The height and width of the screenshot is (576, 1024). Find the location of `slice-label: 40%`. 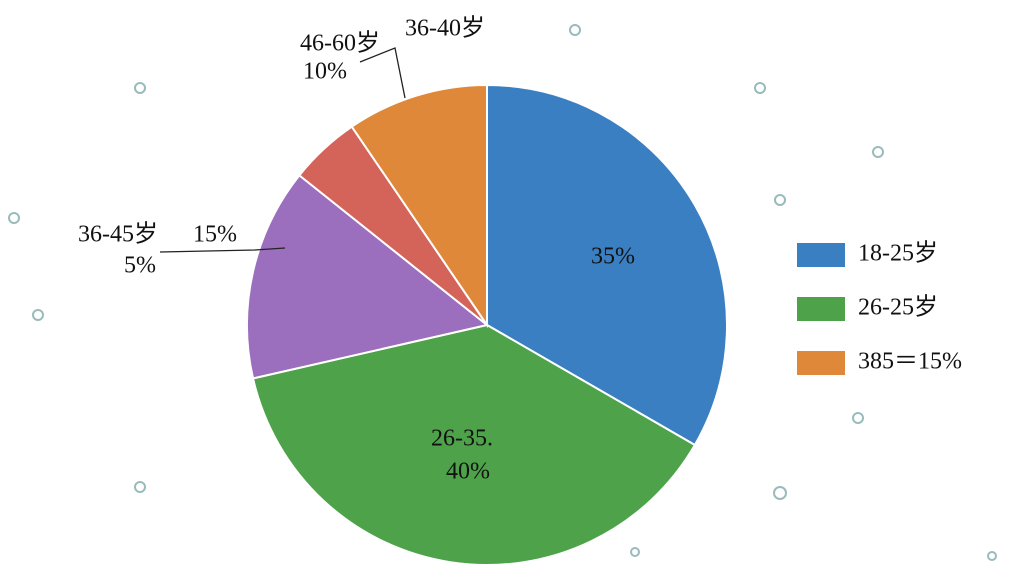

slice-label: 40% is located at coordinates (468, 472).